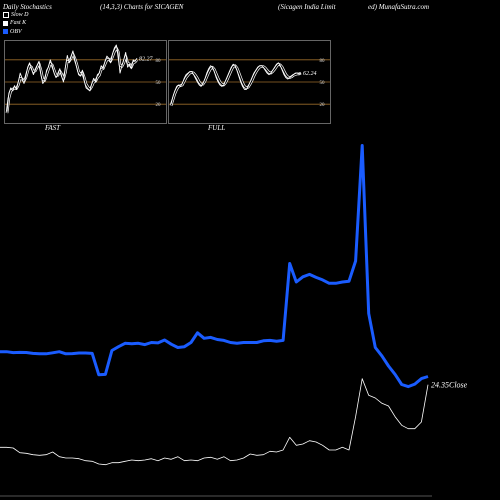 Image resolution: width=500 pixels, height=500 pixels. Describe the element at coordinates (146, 59) in the screenshot. I see `fast-last-value-label: 82.27` at that location.